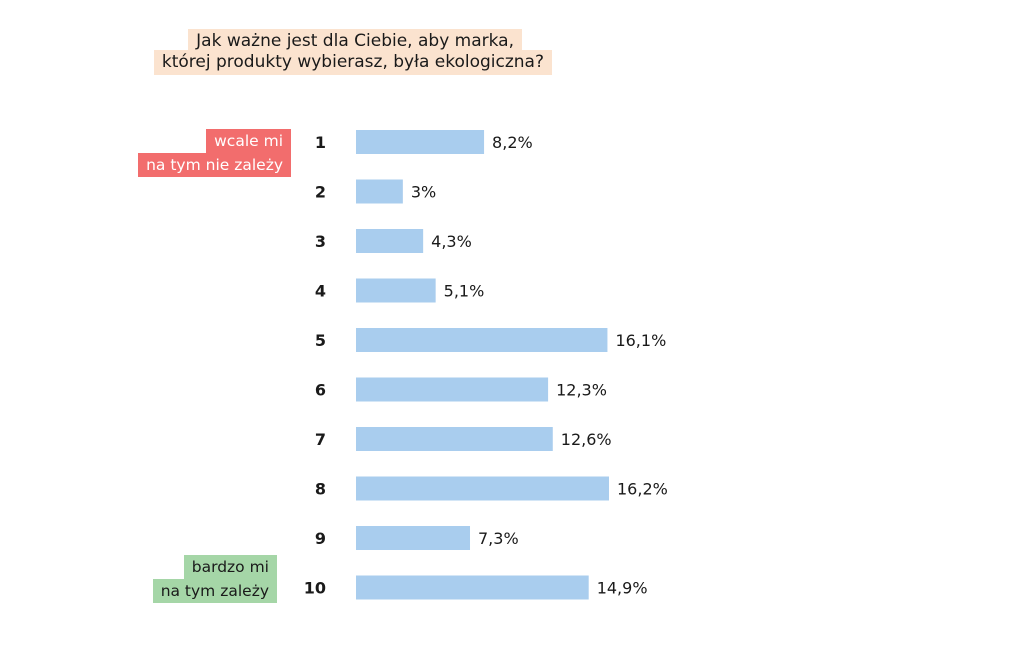 The image size is (1024, 666). I want to click on category-label: 1, so click(320, 142).